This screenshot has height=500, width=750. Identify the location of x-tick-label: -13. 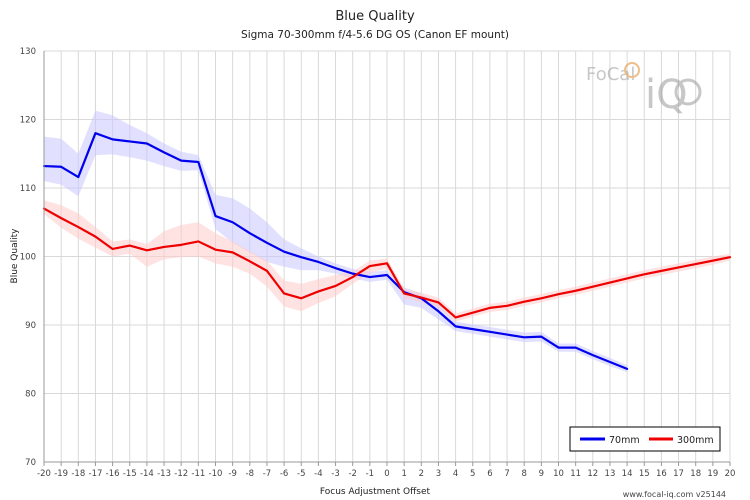
(164, 474).